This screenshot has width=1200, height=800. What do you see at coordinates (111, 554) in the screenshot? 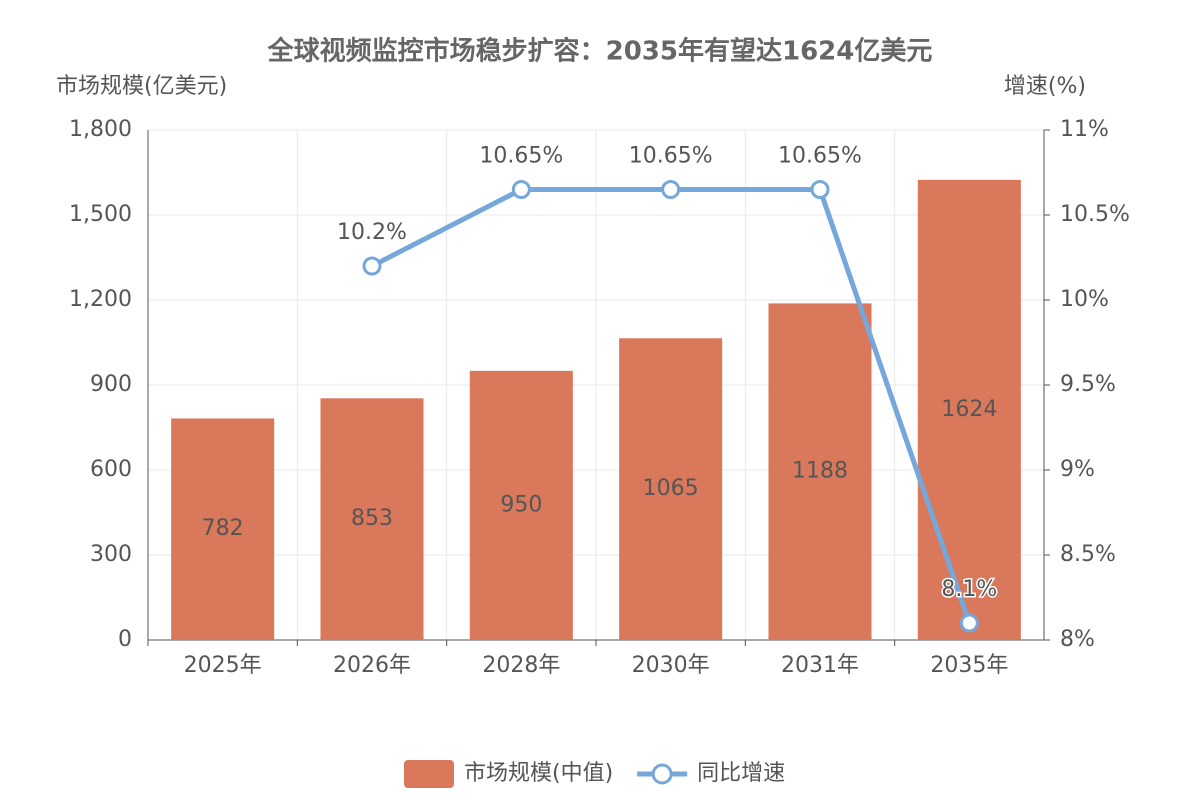
I see `y-tick-label: 300` at bounding box center [111, 554].